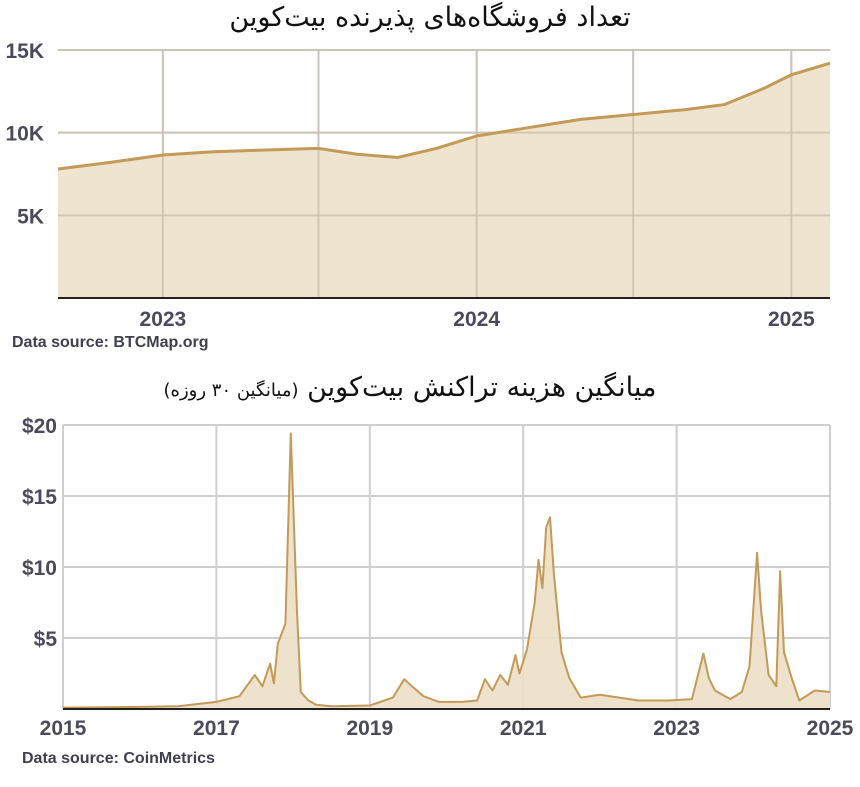 This screenshot has height=787, width=860. What do you see at coordinates (482, 387) in the screenshot?
I see `chart2-title-main: میانگین هزینه تراکنش بیت‌کوین` at bounding box center [482, 387].